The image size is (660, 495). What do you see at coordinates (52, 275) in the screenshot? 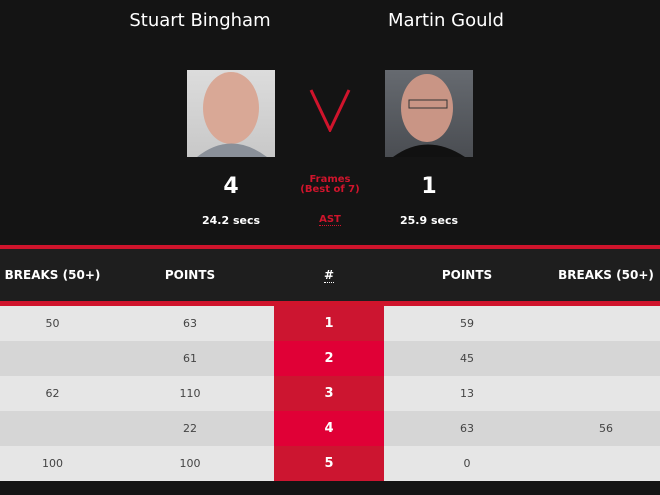
I see `header-p1-breaks: BREAKS (50+)` at bounding box center [52, 275].